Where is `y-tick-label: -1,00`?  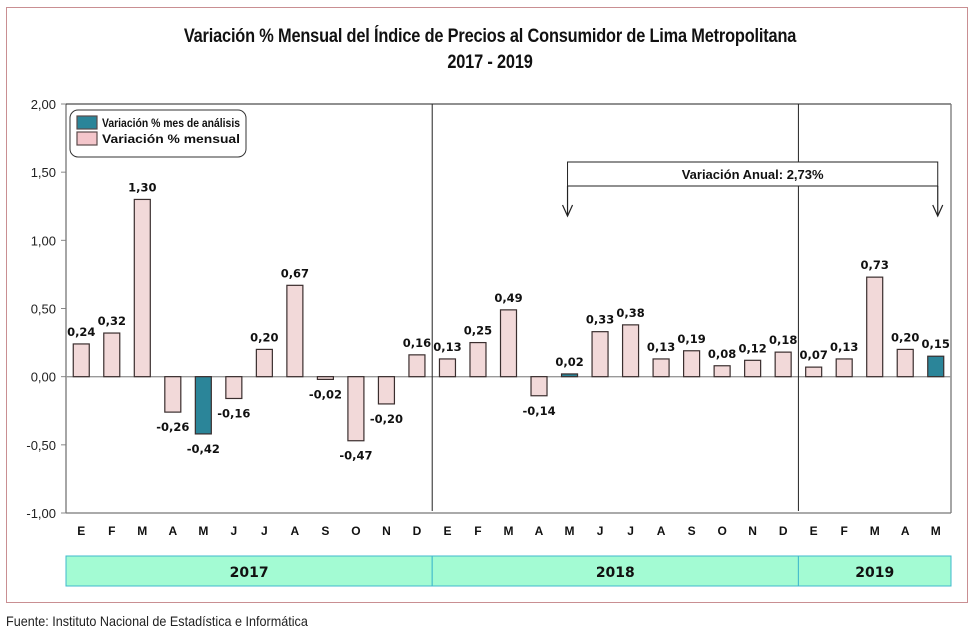 y-tick-label: -1,00 is located at coordinates (41, 513).